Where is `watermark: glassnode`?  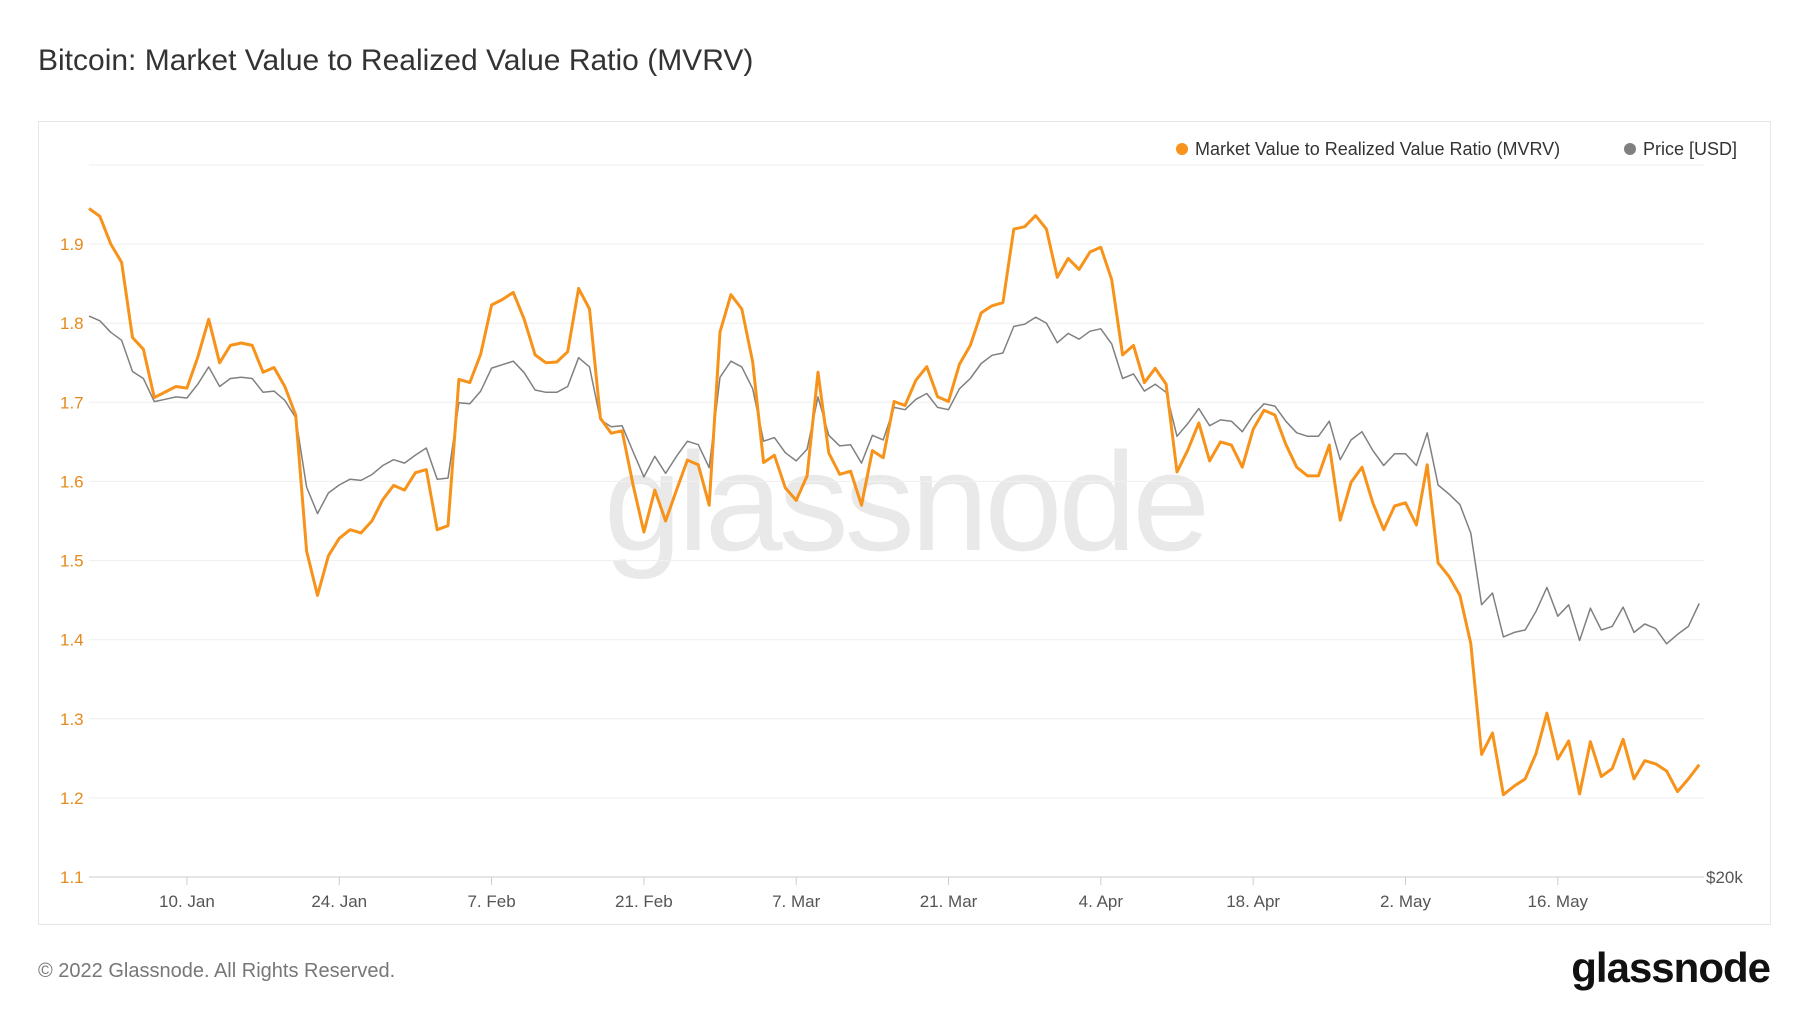
watermark: glassnode is located at coordinates (905, 501).